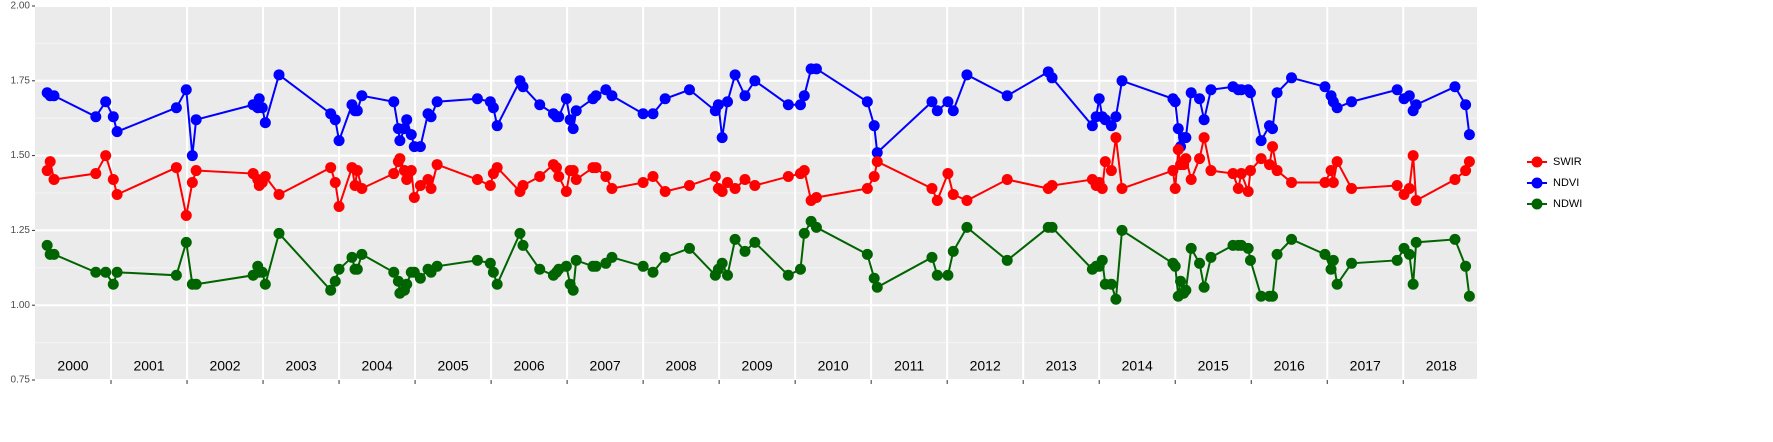 This screenshot has height=442, width=1773. What do you see at coordinates (529, 366) in the screenshot?
I see `year-label: 2006` at bounding box center [529, 366].